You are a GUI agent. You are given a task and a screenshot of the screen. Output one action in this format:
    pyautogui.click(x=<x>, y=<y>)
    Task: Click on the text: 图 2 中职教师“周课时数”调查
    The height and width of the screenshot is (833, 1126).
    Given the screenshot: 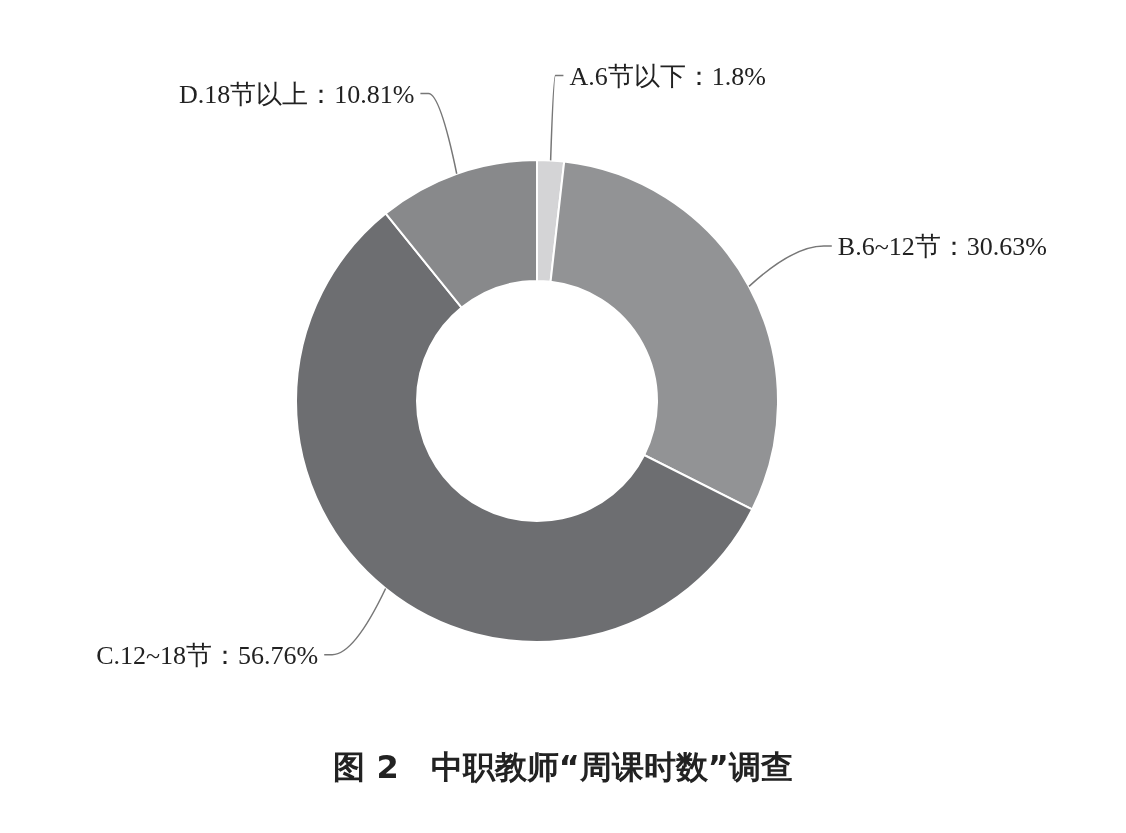 What is the action you would take?
    pyautogui.click(x=563, y=767)
    